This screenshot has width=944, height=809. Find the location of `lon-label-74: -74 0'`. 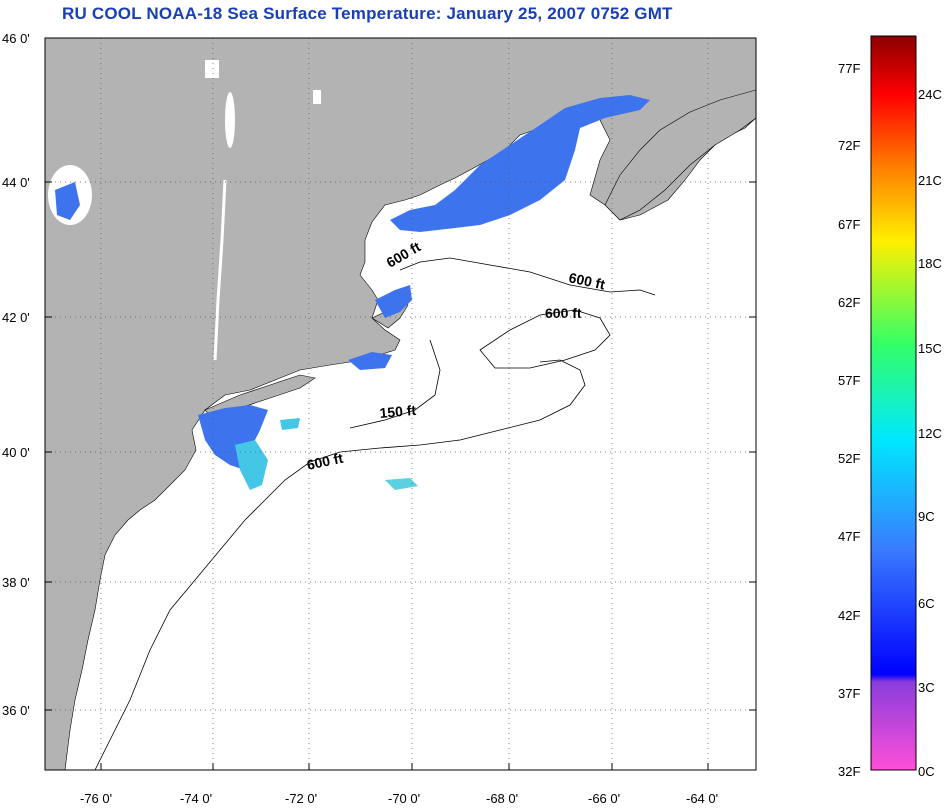

lon-label-74: -74 0' is located at coordinates (196, 798).